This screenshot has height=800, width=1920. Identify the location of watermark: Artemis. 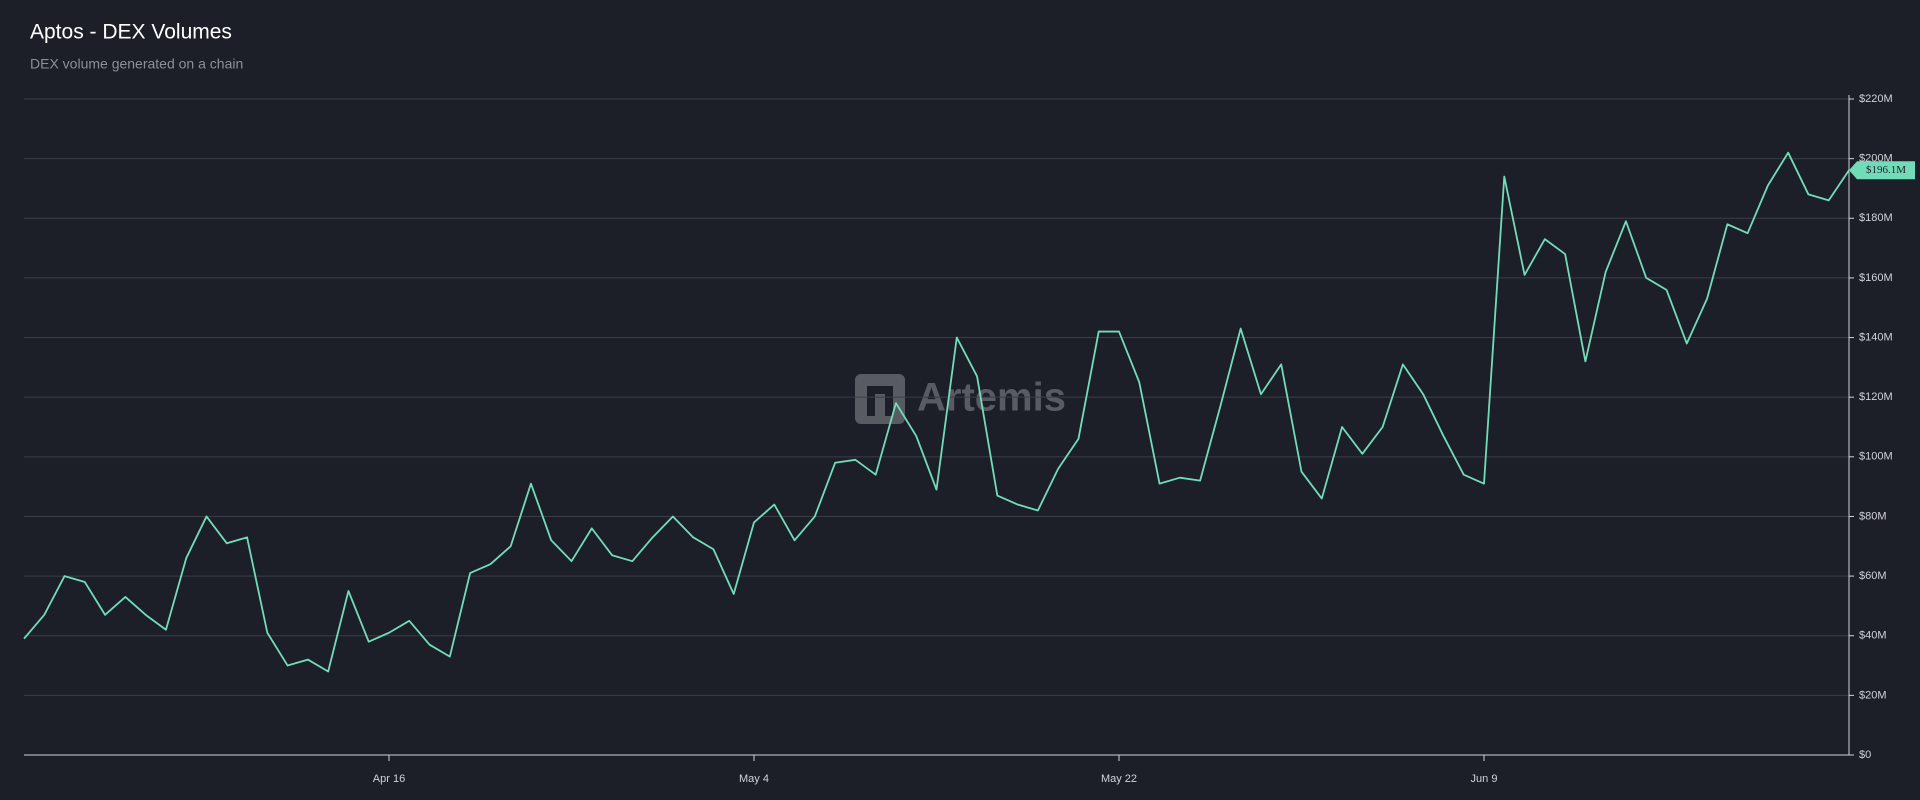
(960, 399).